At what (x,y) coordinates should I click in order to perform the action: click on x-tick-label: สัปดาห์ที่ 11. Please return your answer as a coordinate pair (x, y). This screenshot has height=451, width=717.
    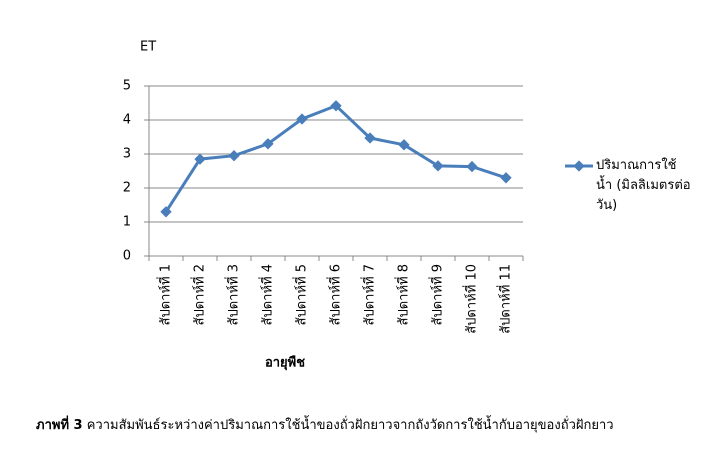
    Looking at the image, I should click on (505, 299).